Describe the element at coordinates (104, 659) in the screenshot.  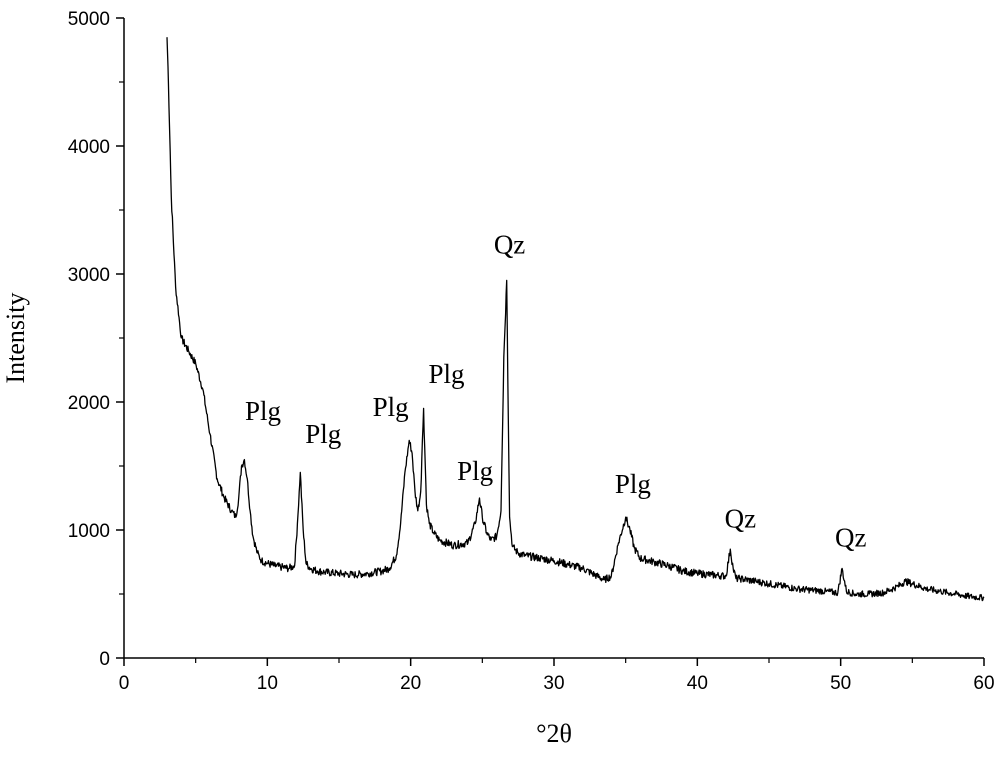
I see `y-tick-label: 0` at that location.